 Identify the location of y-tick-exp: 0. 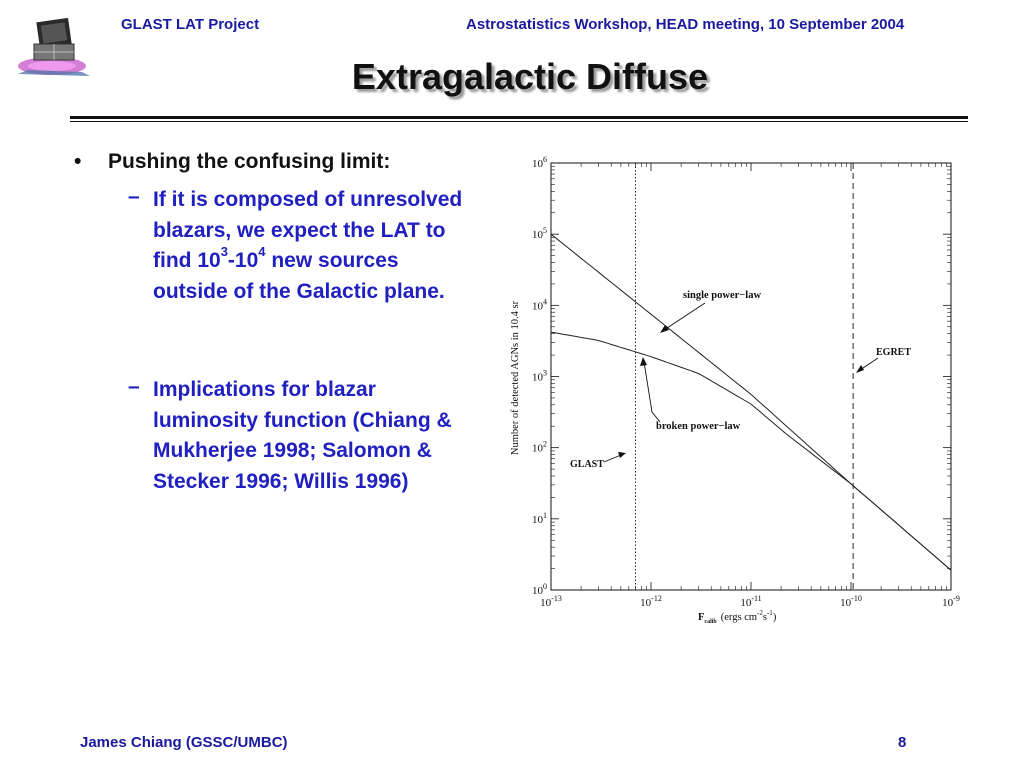
(545, 586).